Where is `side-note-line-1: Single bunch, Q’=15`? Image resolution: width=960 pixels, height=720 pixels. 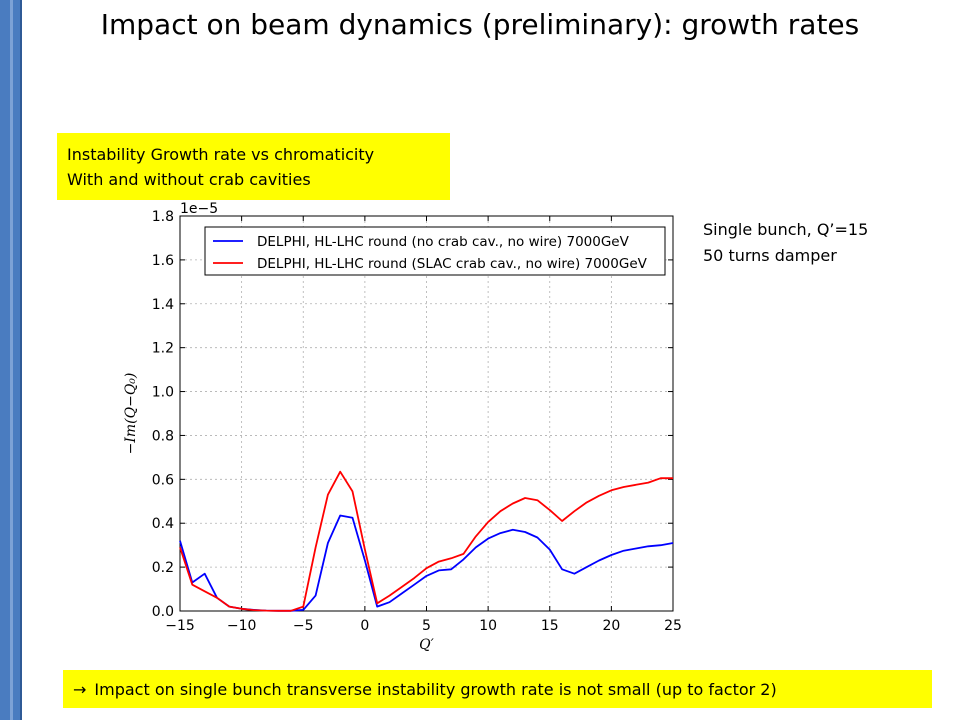 side-note-line-1: Single bunch, Q’=15 is located at coordinates (786, 229).